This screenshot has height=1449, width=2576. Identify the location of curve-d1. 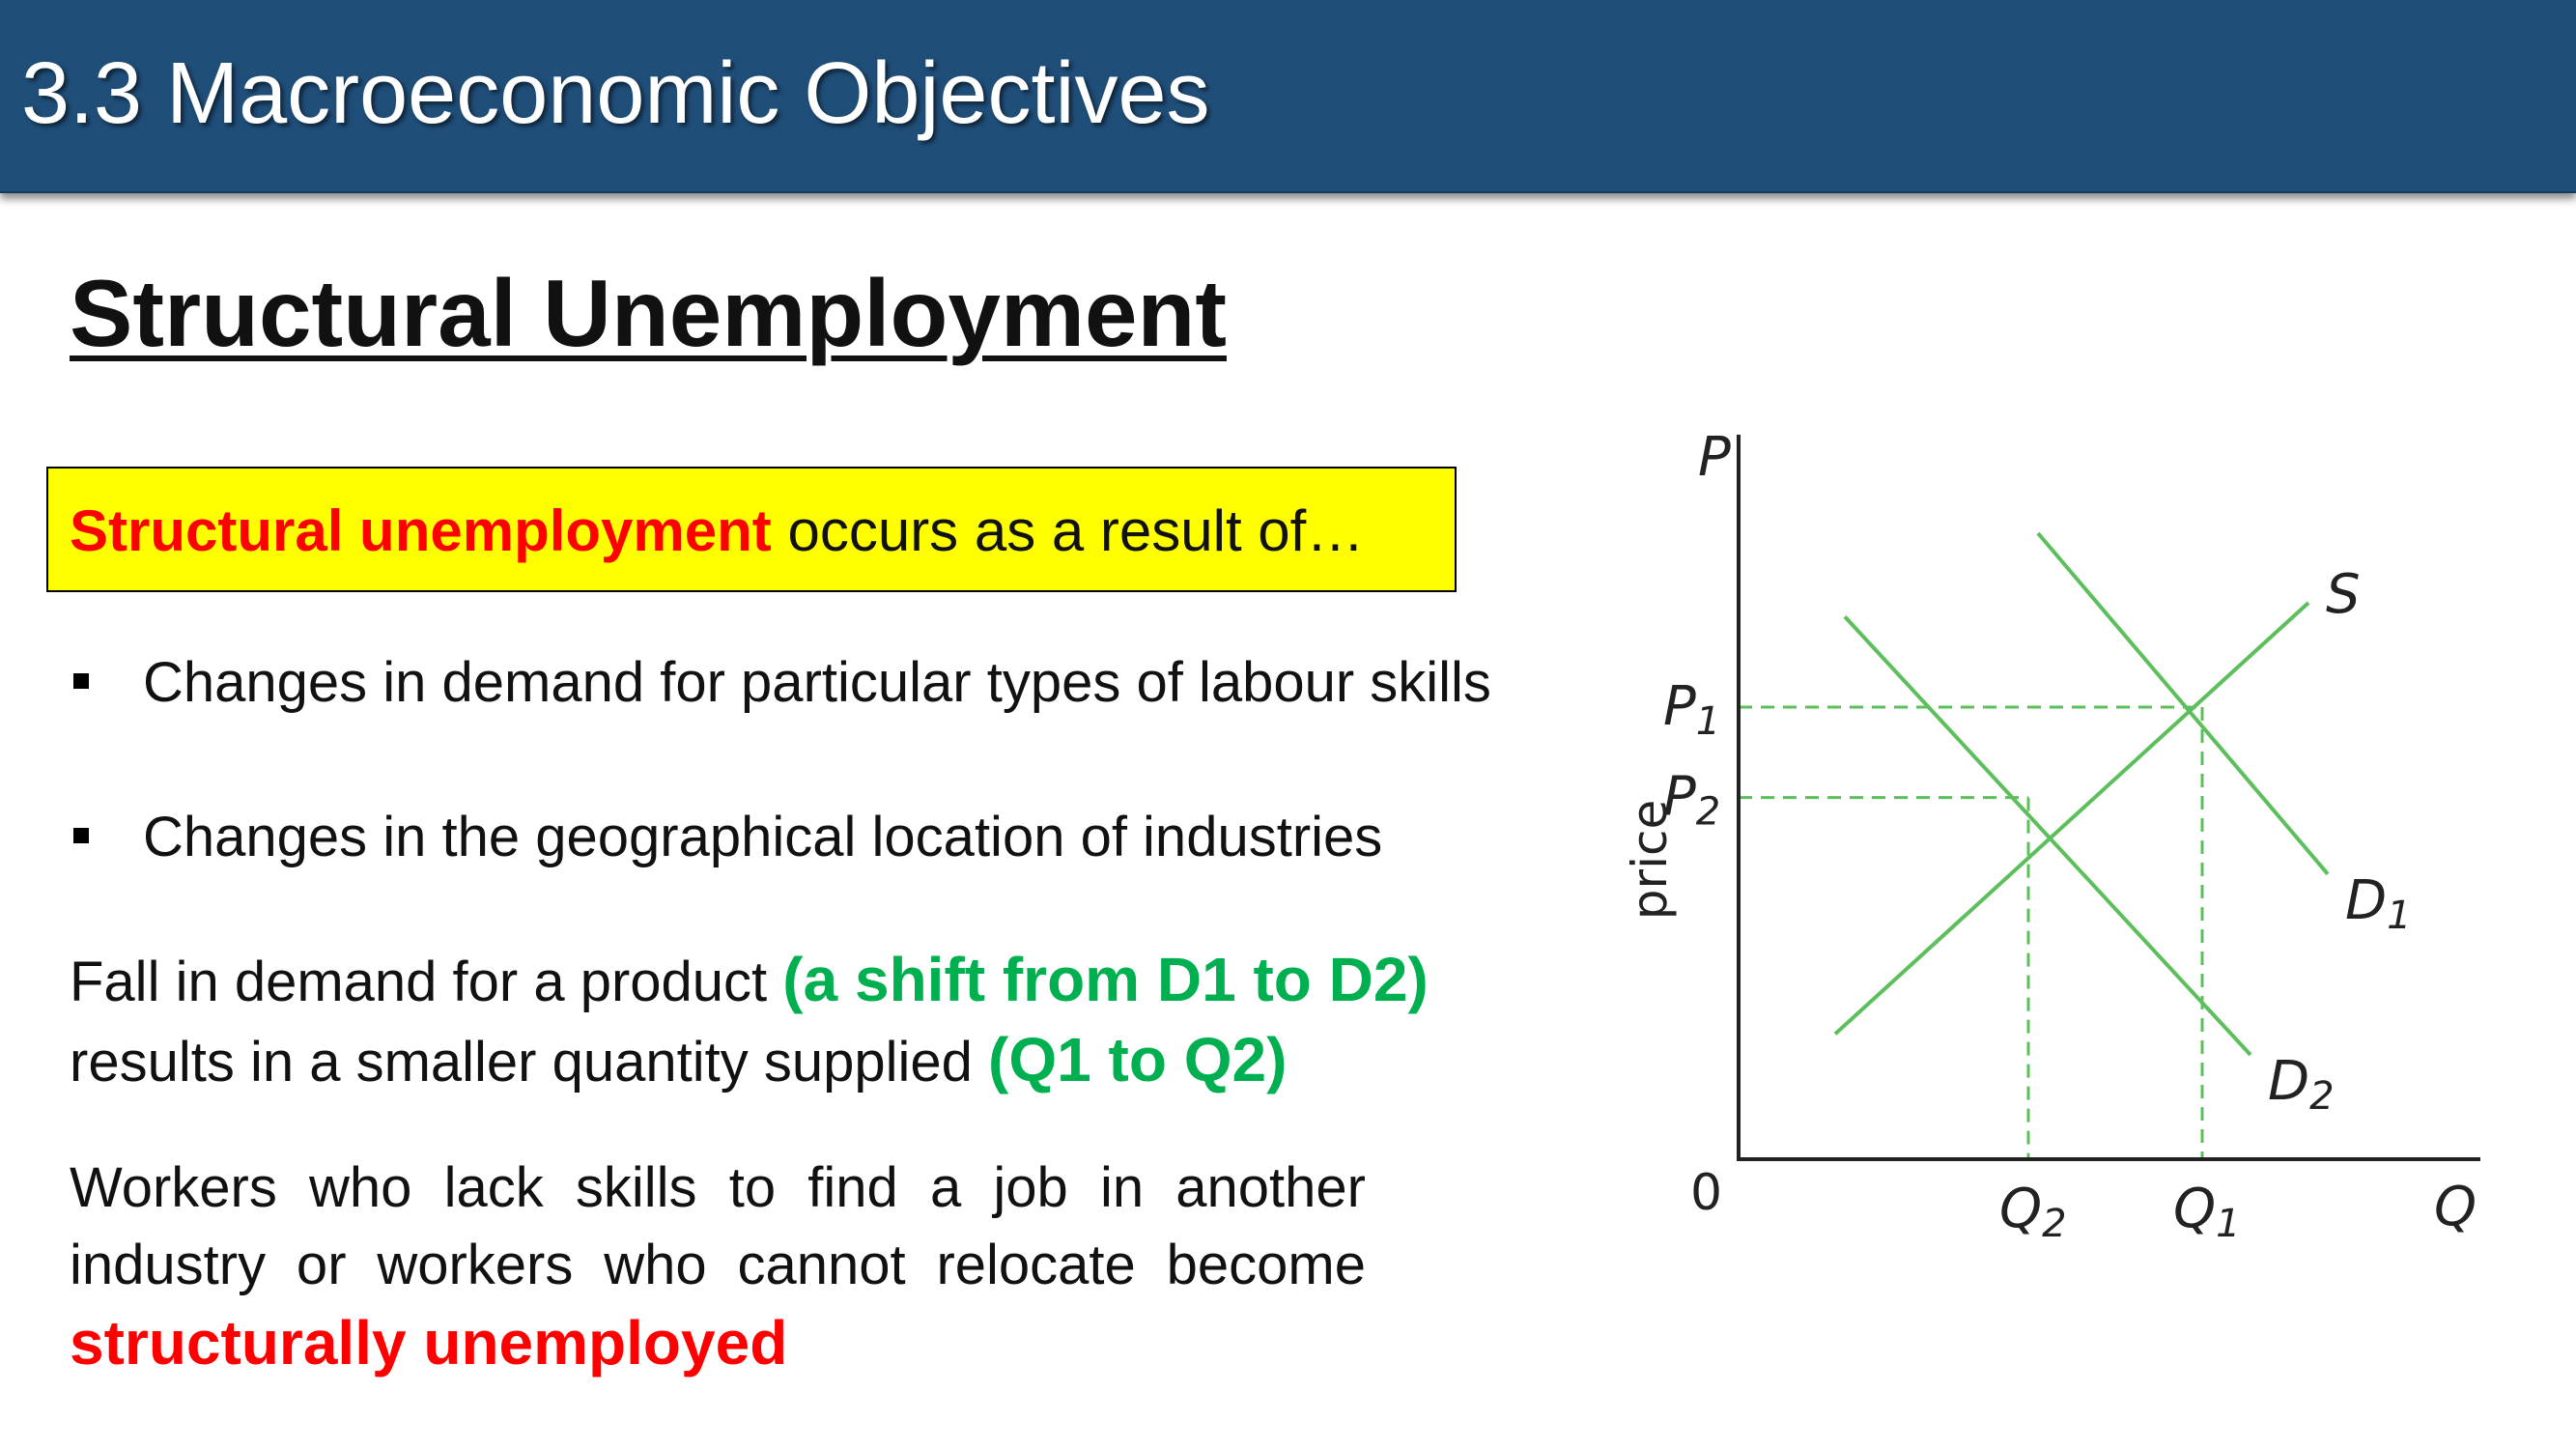
(2183, 703).